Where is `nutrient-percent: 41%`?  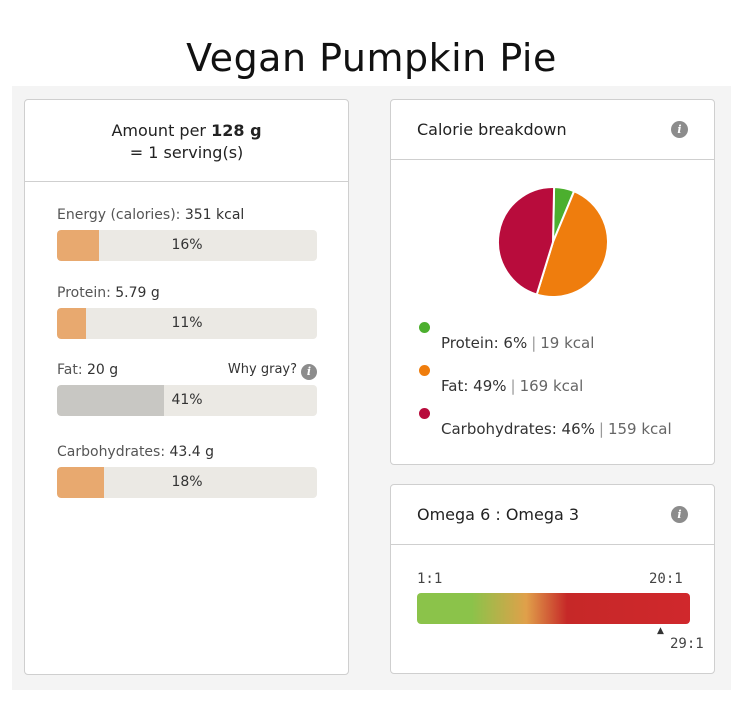 nutrient-percent: 41% is located at coordinates (187, 400).